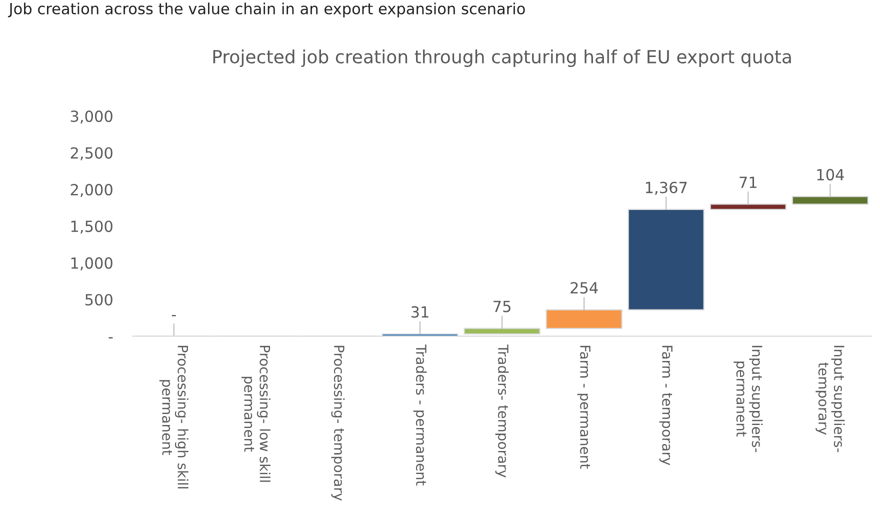 This screenshot has height=518, width=880. I want to click on x-tick-label: Input suppliers- temporary, so click(830, 399).